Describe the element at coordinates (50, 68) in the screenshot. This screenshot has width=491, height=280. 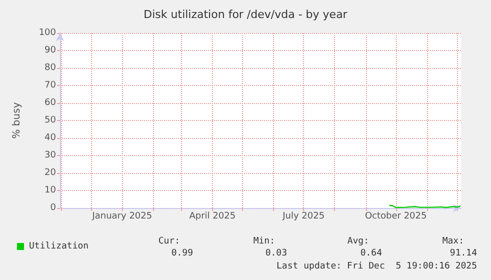
I see `y-tick-label: 80` at that location.